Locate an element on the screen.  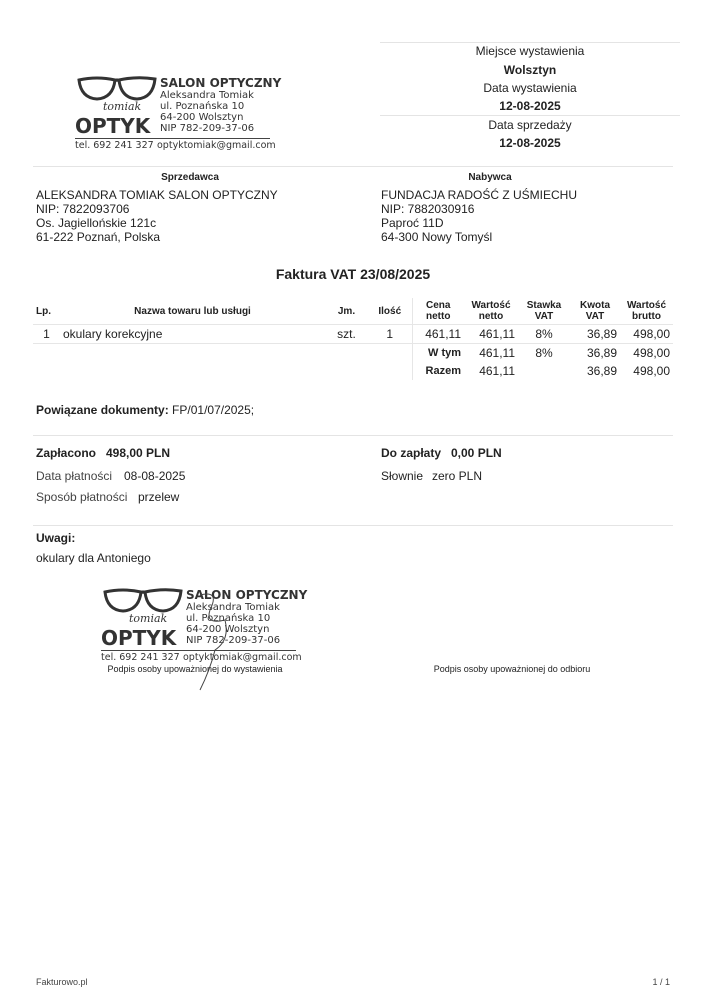
buyer-city: 64-300 Nowy Tomyśl is located at coordinates (437, 237).